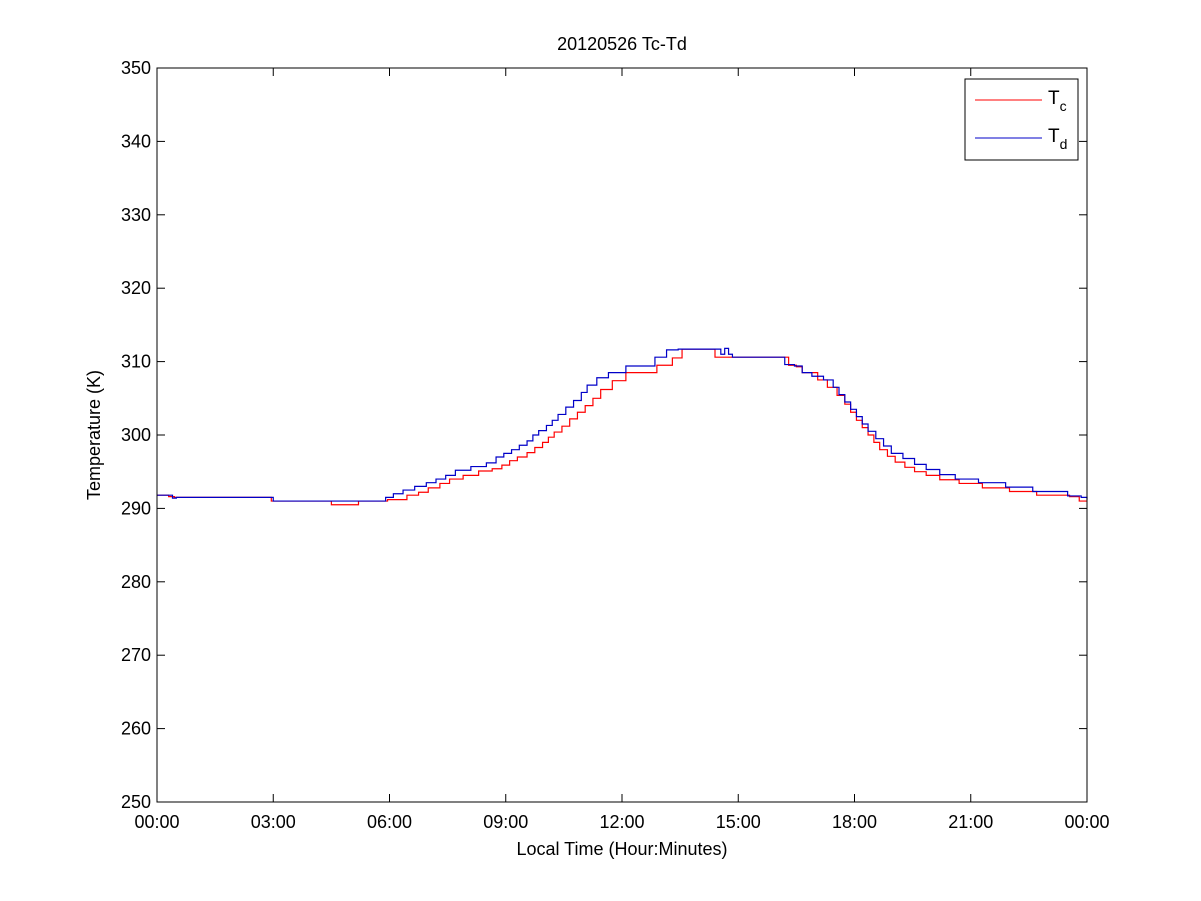 Image resolution: width=1201 pixels, height=901 pixels. What do you see at coordinates (136, 802) in the screenshot?
I see `y-tick-label: 250` at bounding box center [136, 802].